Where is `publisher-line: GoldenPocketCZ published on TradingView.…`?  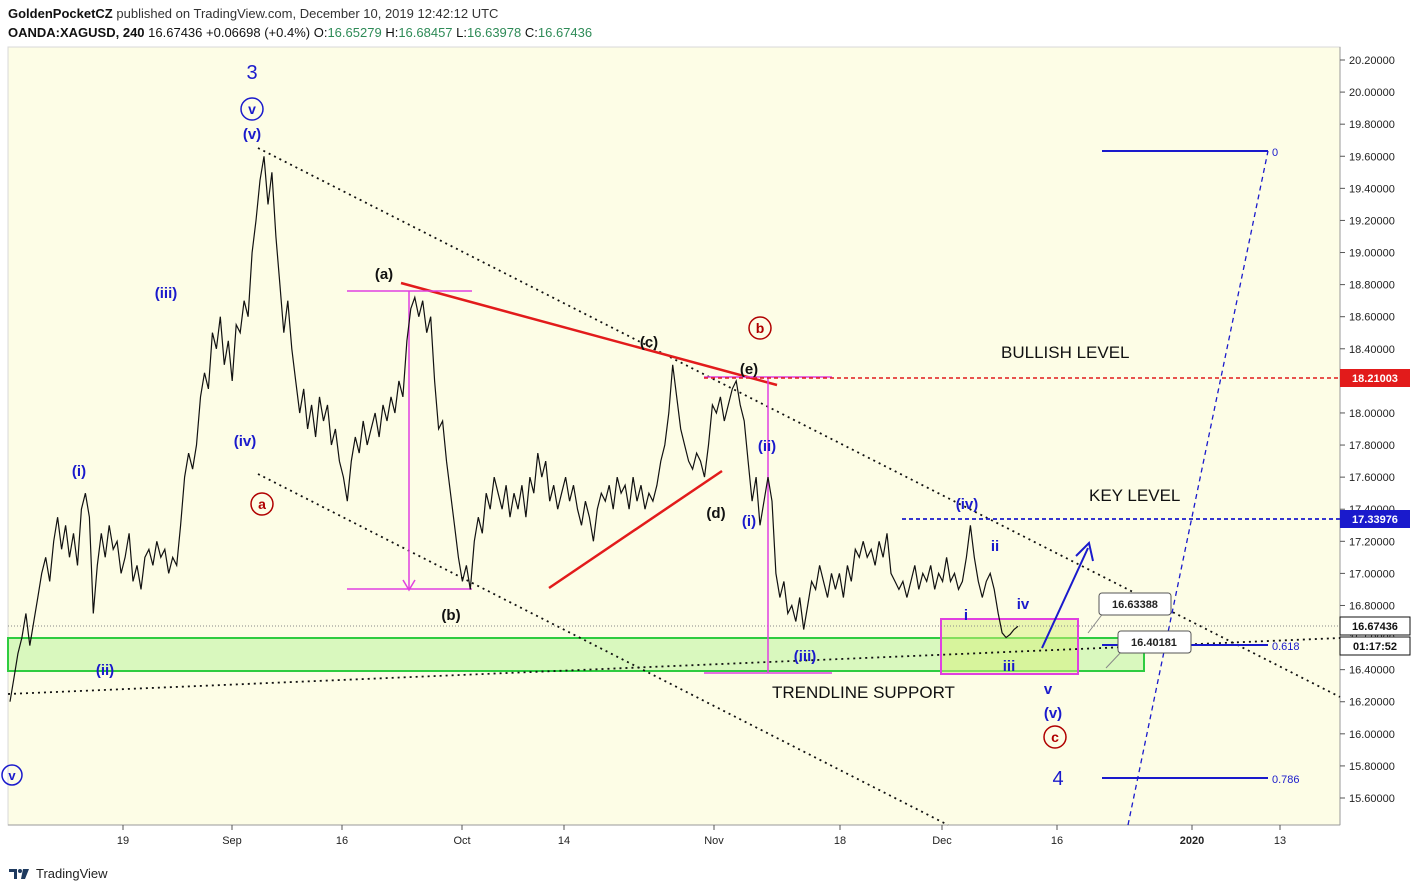
publisher-line: GoldenPocketCZ published on TradingView.… is located at coordinates (253, 13).